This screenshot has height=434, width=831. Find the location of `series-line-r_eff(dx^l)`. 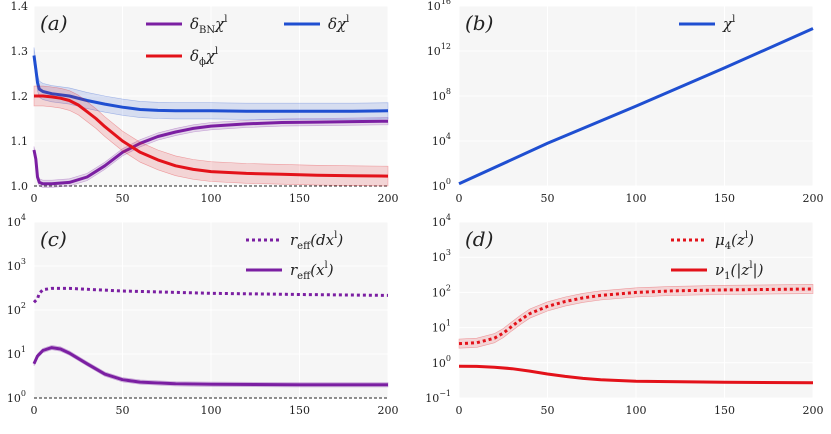

series-line-r_eff(dx^l) is located at coordinates (210, 295).